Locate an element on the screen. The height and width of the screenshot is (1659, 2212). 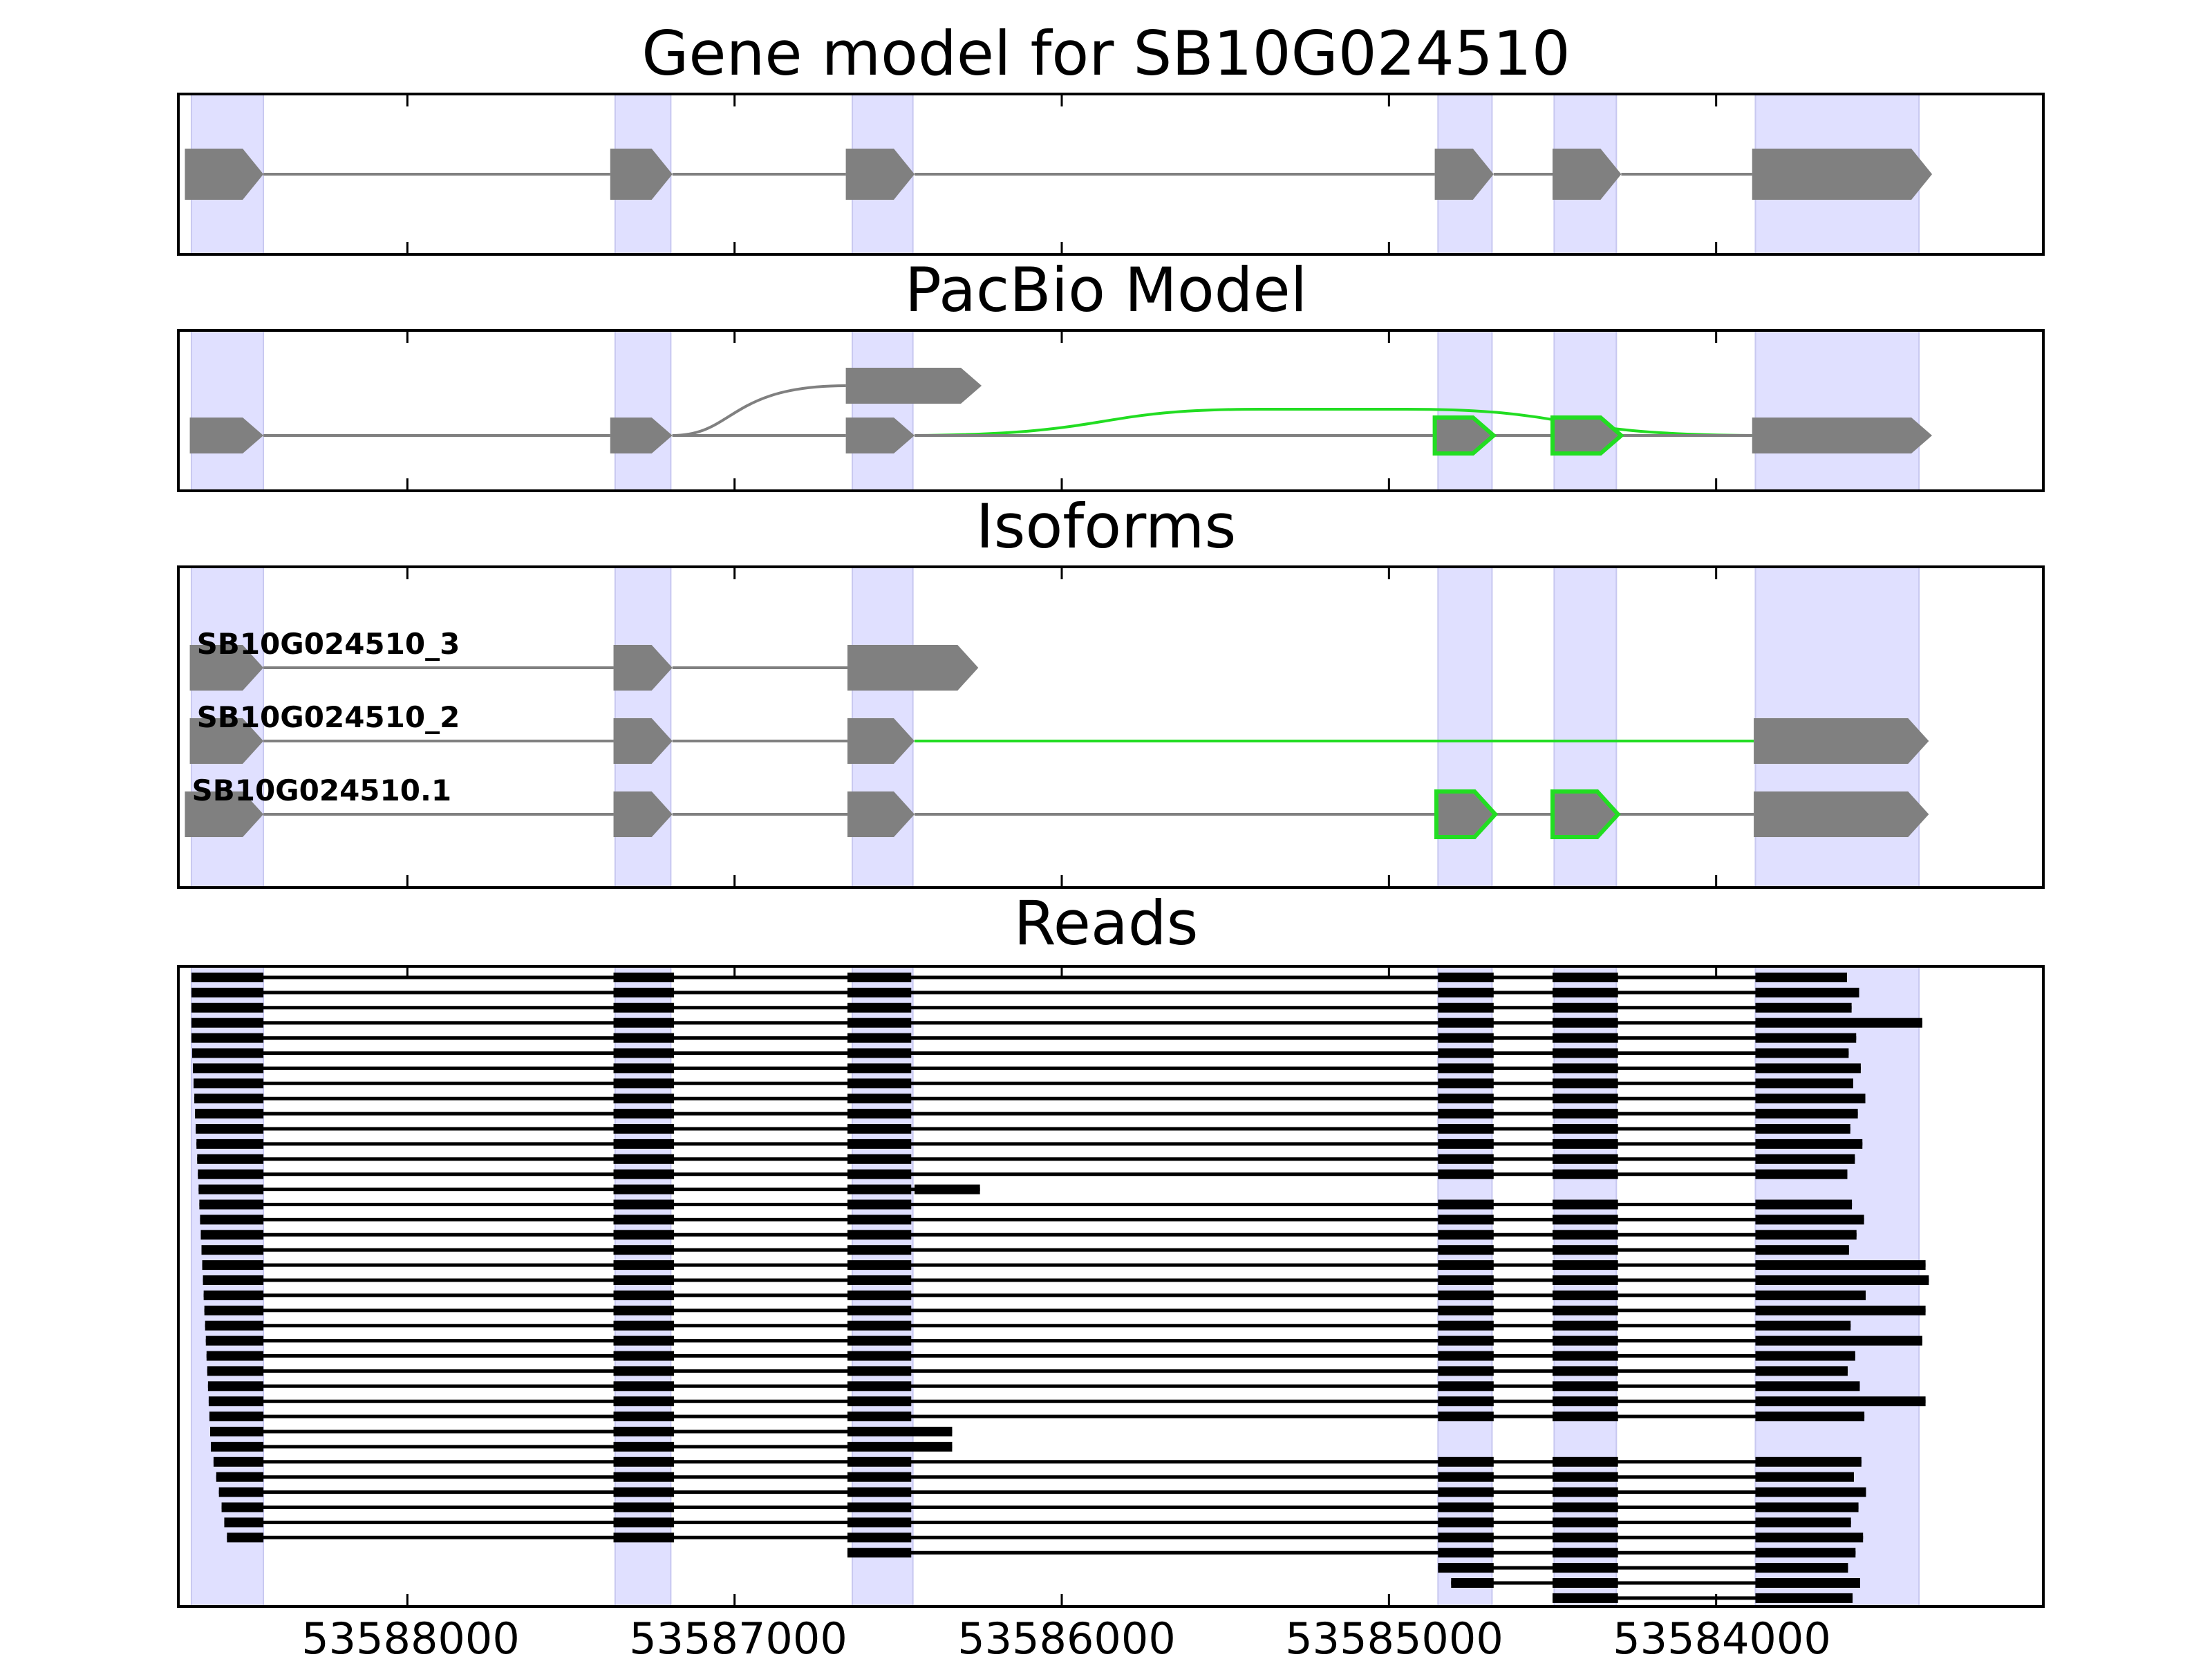
panel-title-reads: Reads is located at coordinates (1106, 924).